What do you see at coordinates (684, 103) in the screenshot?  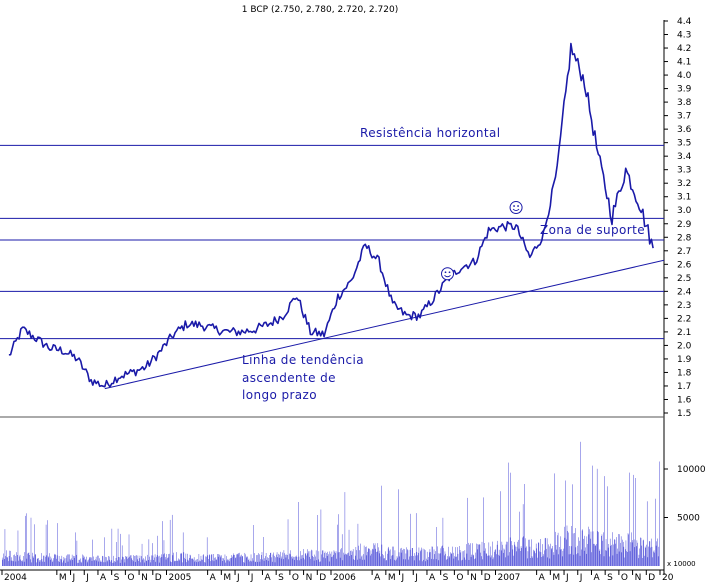 I see `price-tick-label: 3.8` at bounding box center [684, 103].